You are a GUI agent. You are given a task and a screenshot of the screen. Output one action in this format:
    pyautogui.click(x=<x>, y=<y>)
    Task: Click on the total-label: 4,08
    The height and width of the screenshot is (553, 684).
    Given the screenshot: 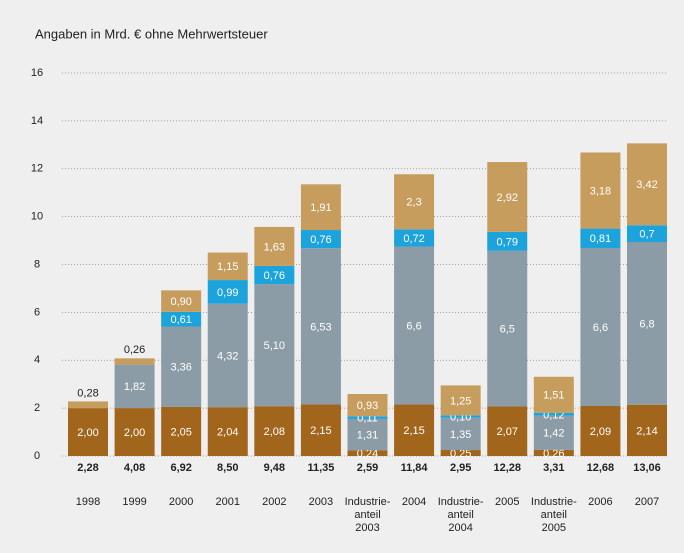 What is the action you would take?
    pyautogui.click(x=134, y=468)
    